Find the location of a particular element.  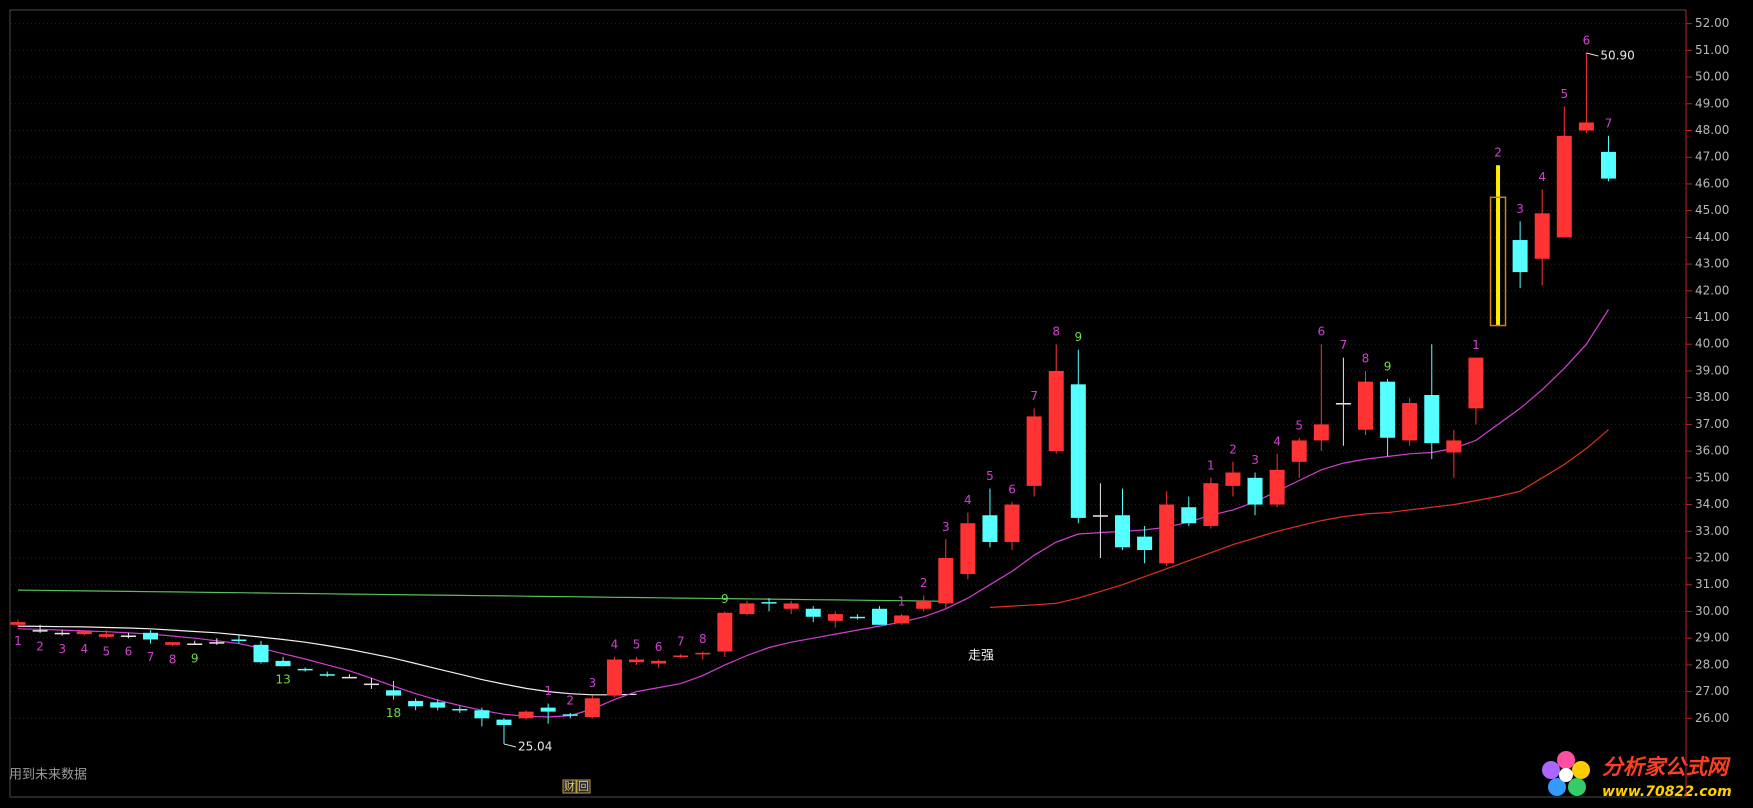

button: 财 is located at coordinates (569, 786).